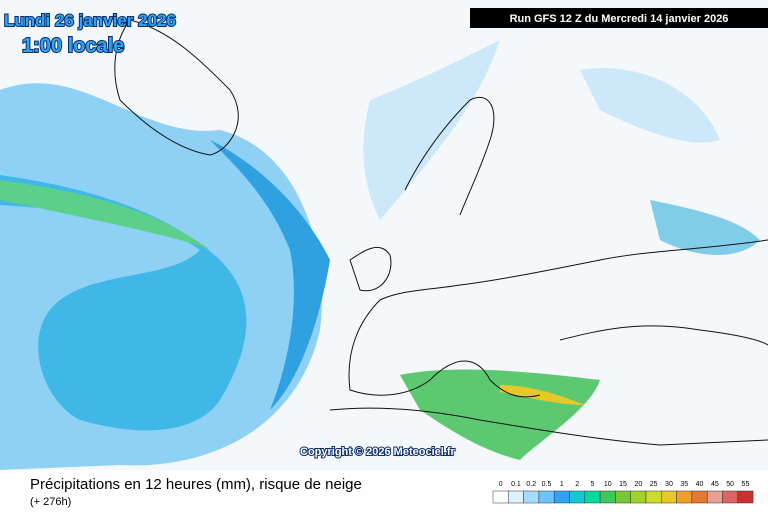 The image size is (768, 512). What do you see at coordinates (562, 484) in the screenshot?
I see `legend-label: 1` at bounding box center [562, 484].